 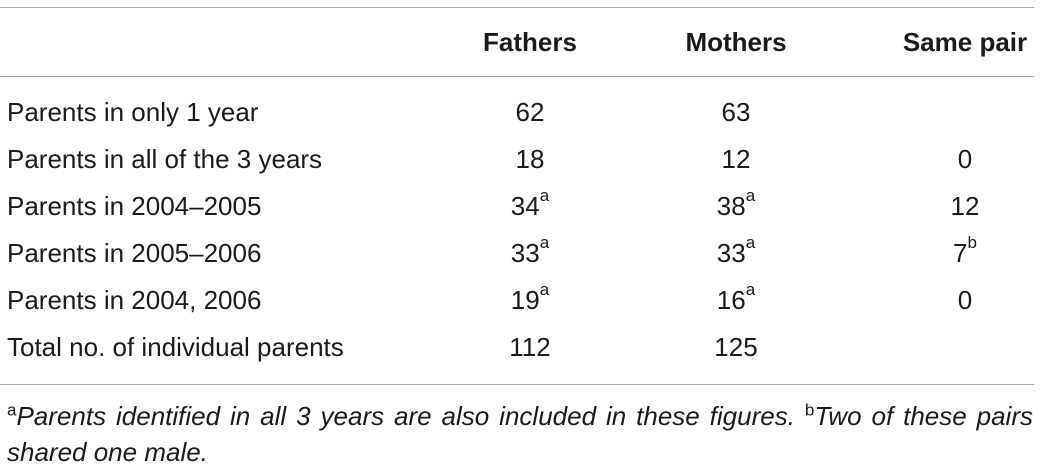 I want to click on table-header-rule, so click(x=517, y=76).